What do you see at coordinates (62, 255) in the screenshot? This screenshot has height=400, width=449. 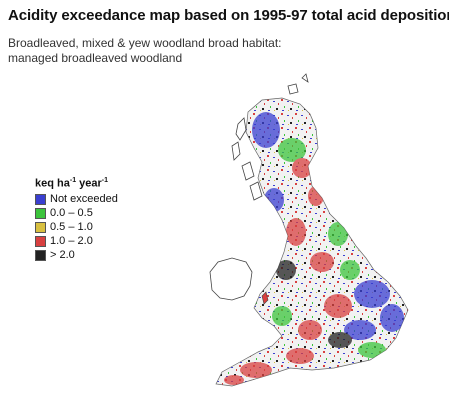 I see `legend-label: > 2.0` at bounding box center [62, 255].